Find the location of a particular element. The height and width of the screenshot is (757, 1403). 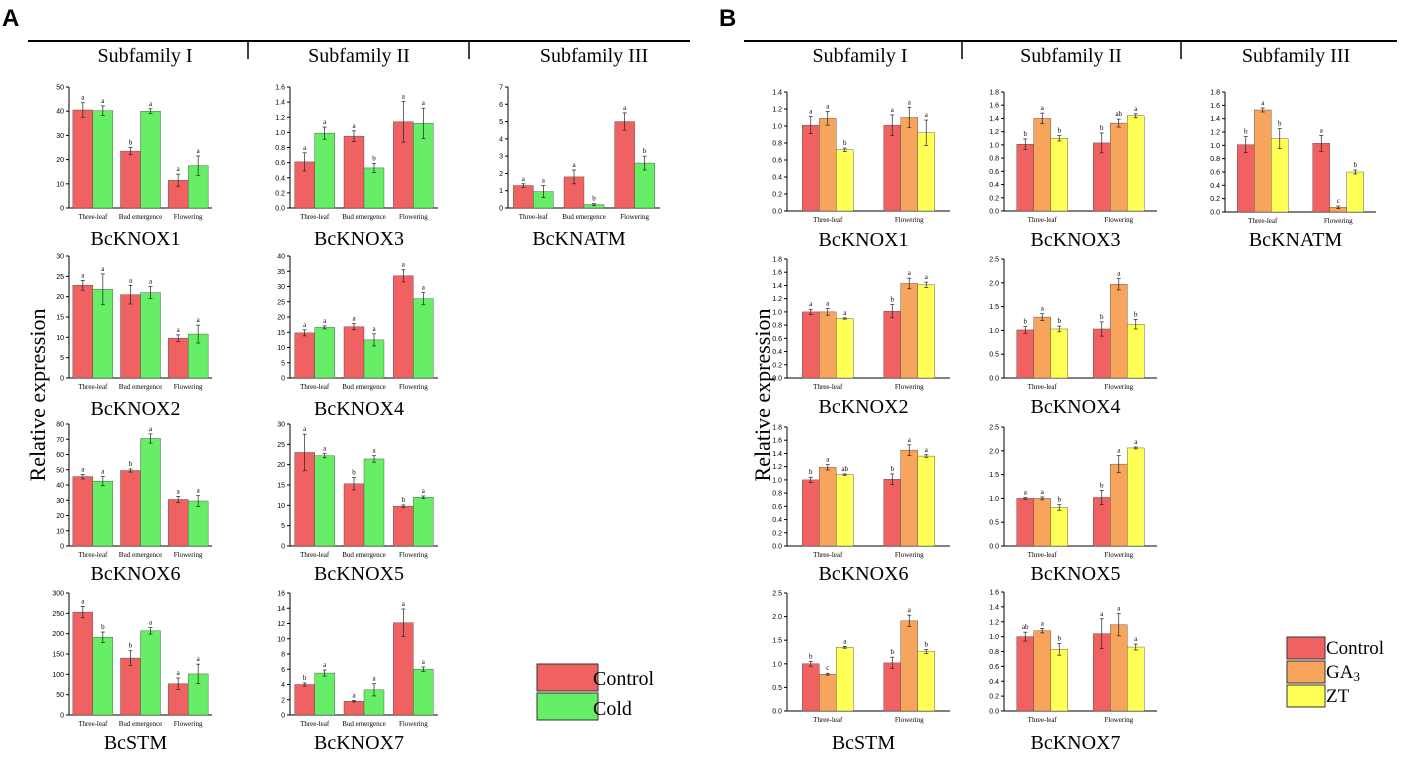

chart-title: BcKNOX4 is located at coordinates (359, 409).